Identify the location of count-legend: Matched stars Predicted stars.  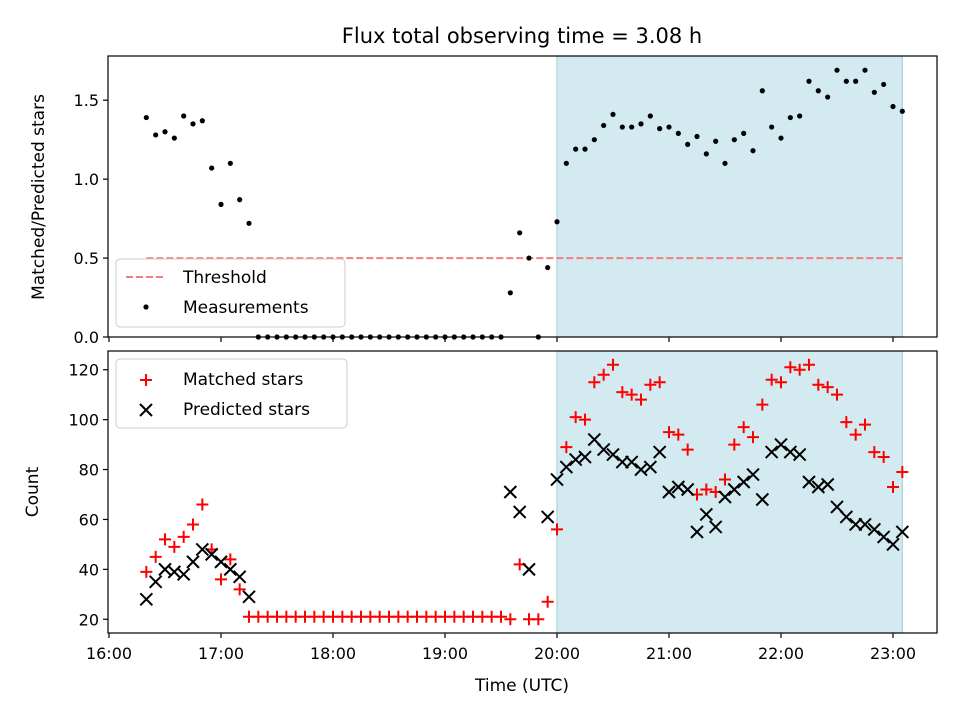
(231, 393).